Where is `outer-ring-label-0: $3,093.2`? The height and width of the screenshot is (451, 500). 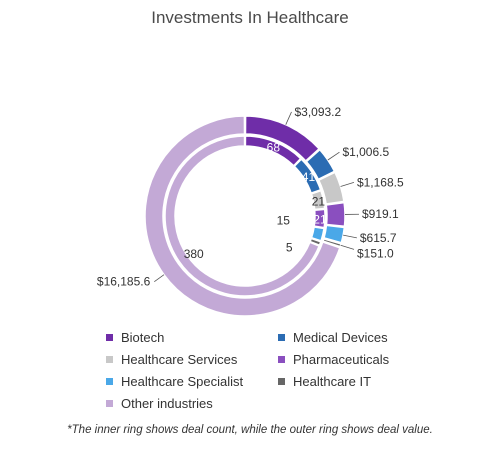
outer-ring-label-0: $3,093.2 is located at coordinates (317, 112).